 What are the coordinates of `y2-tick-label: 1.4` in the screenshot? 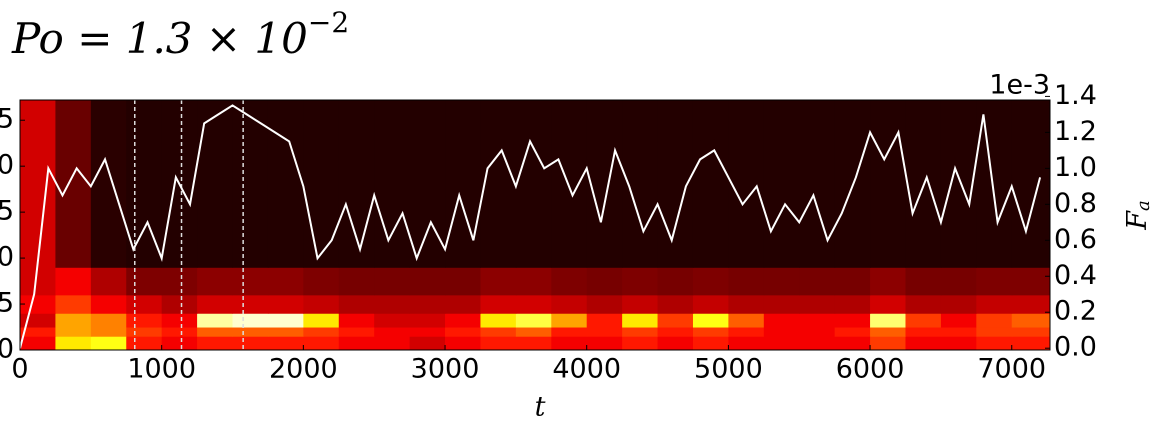 It's located at (1075, 95).